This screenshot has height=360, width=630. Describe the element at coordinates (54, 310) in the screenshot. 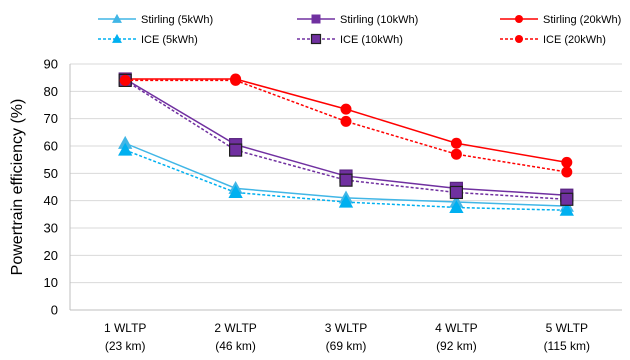

I see `y-tick-label: 0` at that location.